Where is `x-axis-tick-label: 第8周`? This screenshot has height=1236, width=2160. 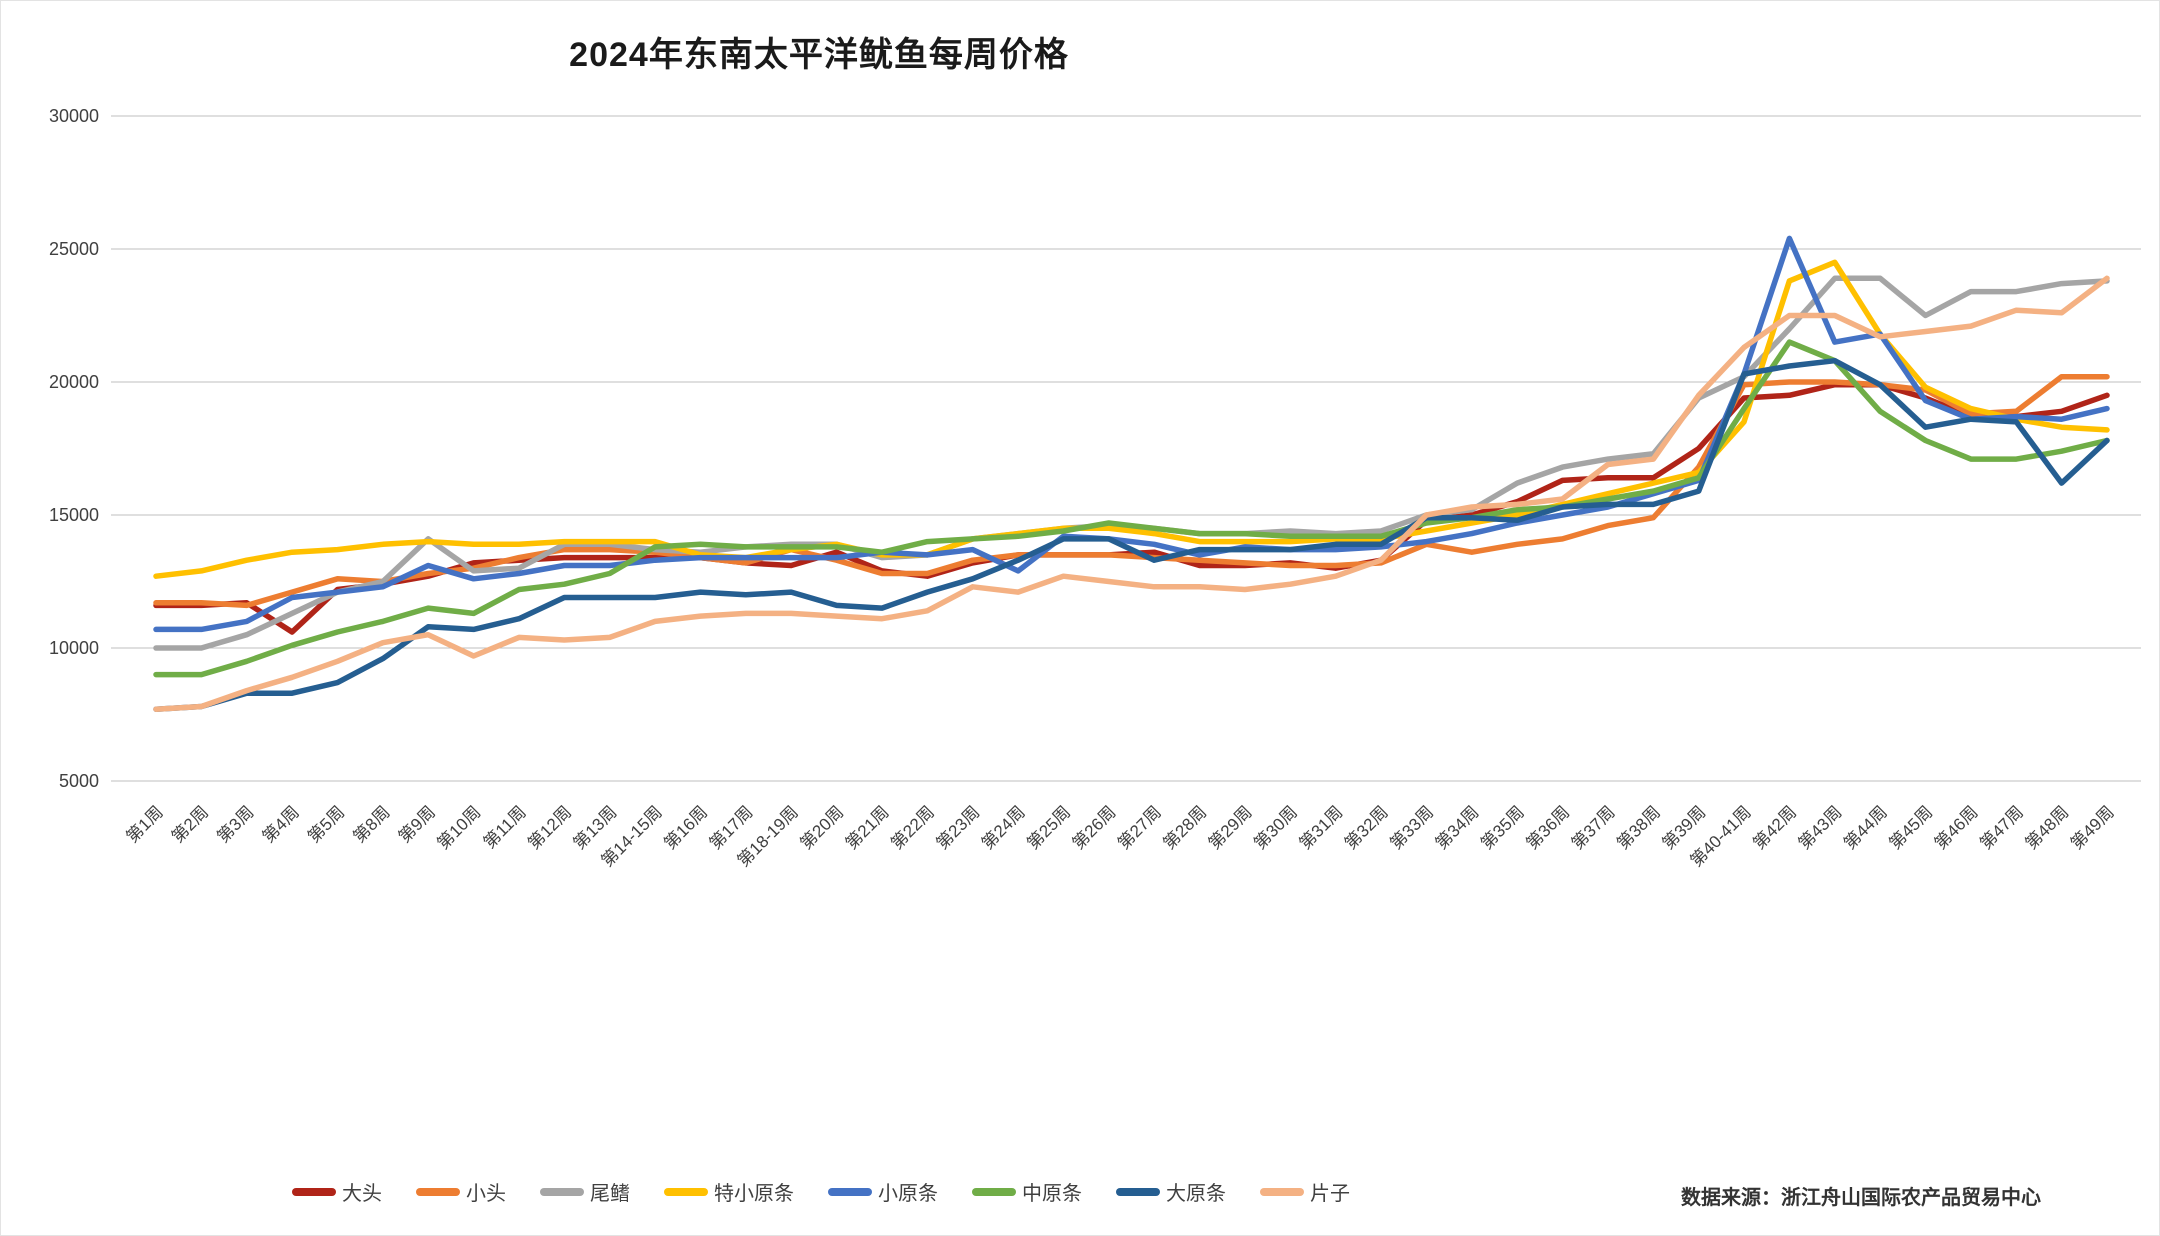 x-axis-tick-label: 第8周 is located at coordinates (372, 824).